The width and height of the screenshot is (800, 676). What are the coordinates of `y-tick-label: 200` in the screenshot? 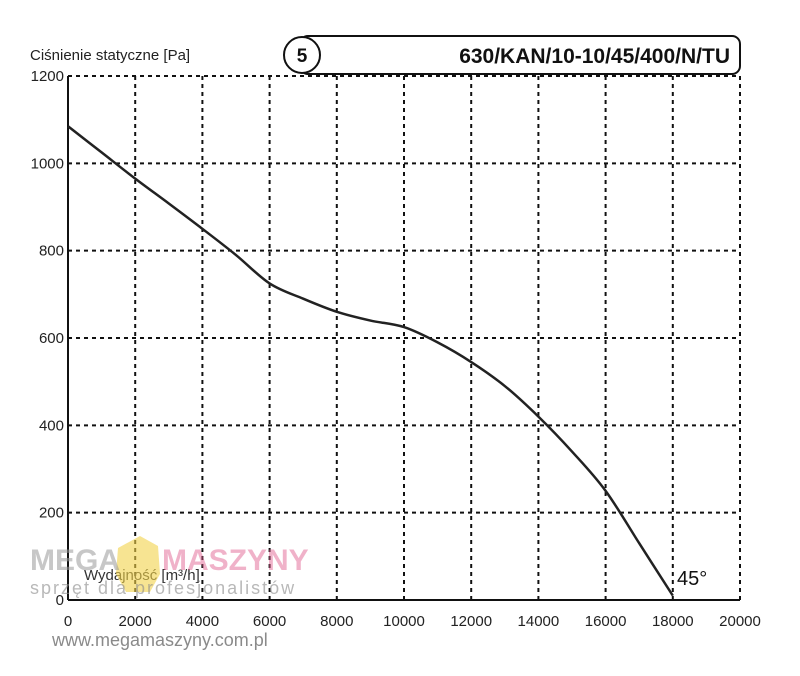 It's located at (51, 513).